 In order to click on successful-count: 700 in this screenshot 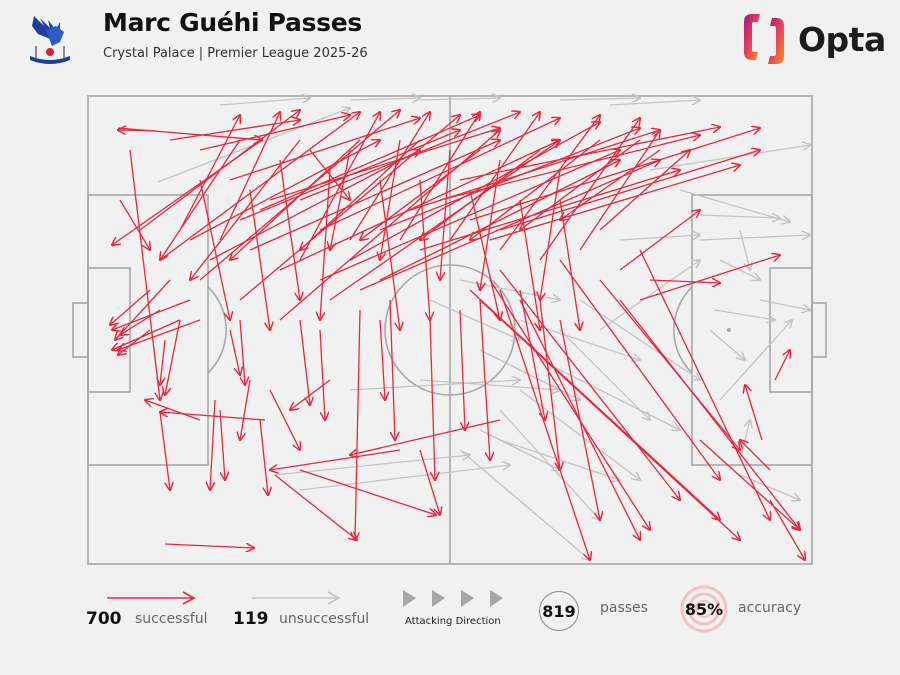, I will do `click(104, 619)`.